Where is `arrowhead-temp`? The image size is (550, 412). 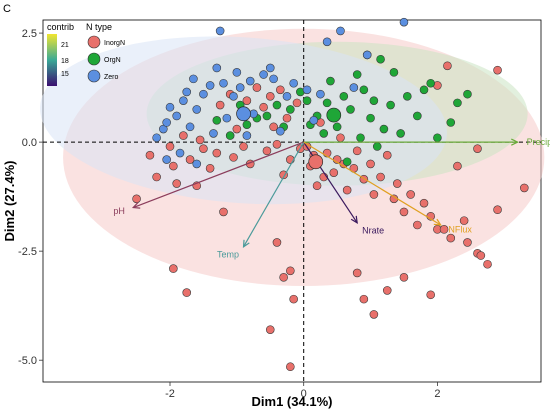
arrowhead-temp is located at coordinates (246, 243).